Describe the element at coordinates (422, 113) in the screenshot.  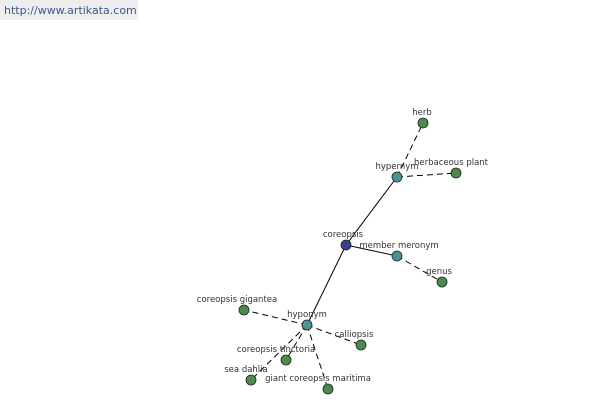
I see `node-label: herb` at that location.